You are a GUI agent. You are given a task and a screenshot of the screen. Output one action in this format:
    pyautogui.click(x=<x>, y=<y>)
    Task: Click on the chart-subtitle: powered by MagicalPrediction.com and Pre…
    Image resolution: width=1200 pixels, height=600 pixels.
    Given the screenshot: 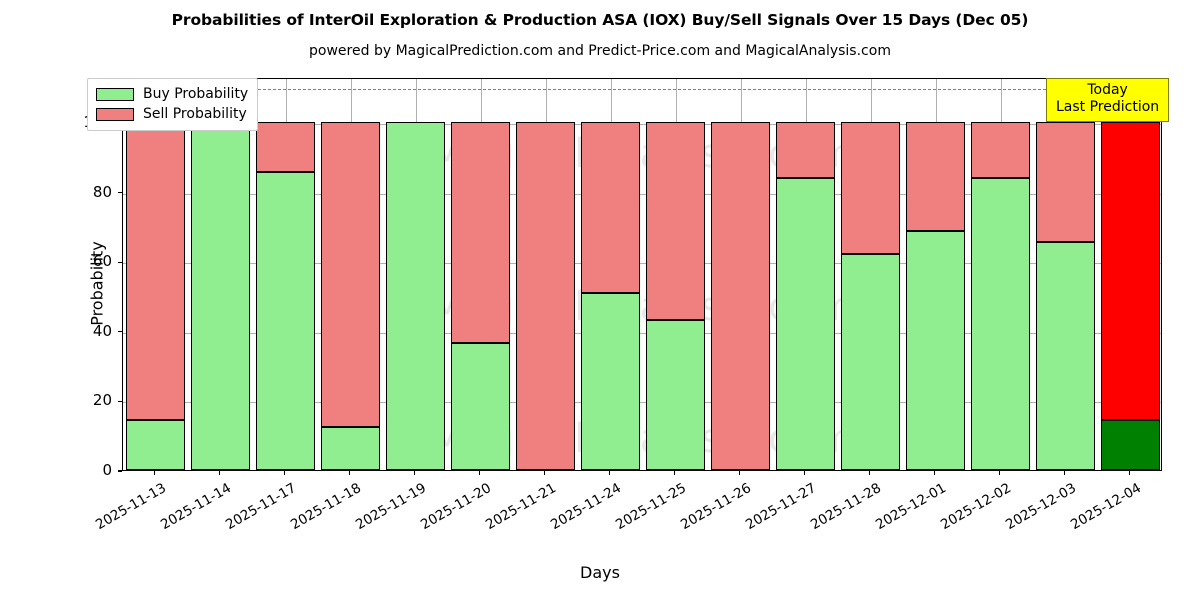 What is the action you would take?
    pyautogui.click(x=600, y=51)
    